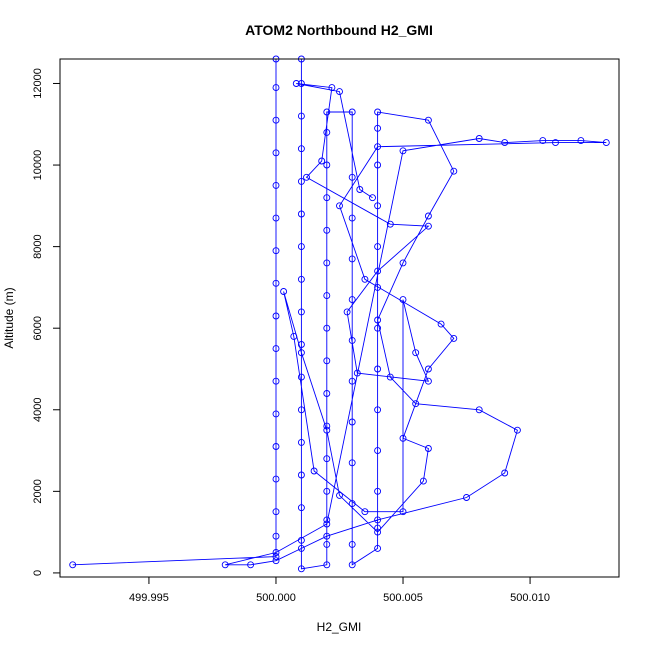  What do you see at coordinates (9, 317) in the screenshot?
I see `y-axis-label: Altitude (m)` at bounding box center [9, 317].